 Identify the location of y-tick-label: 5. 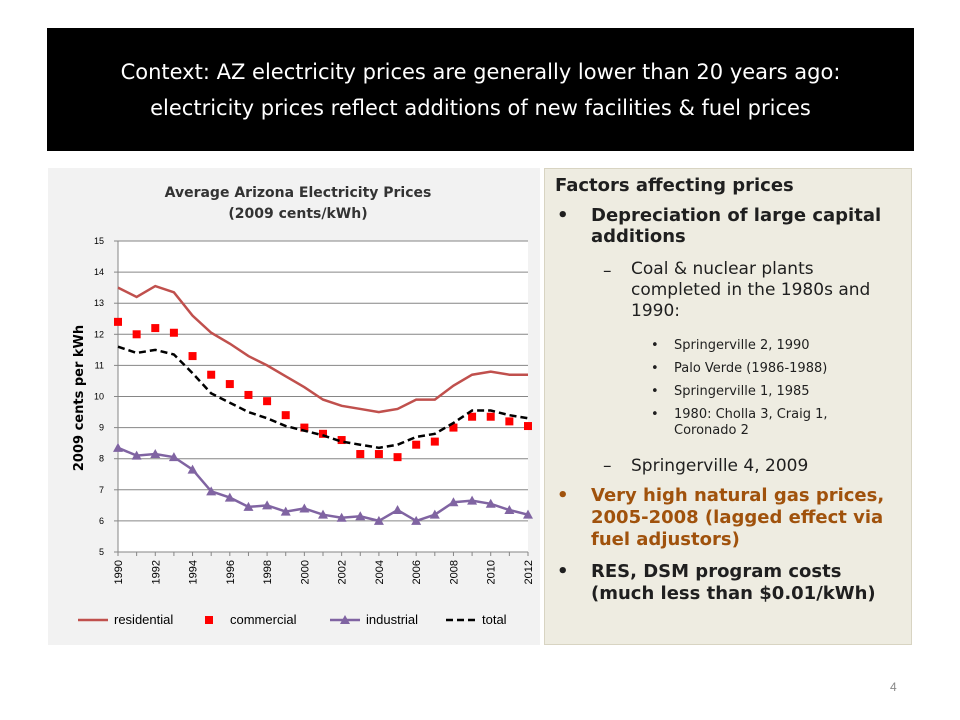
(101, 552).